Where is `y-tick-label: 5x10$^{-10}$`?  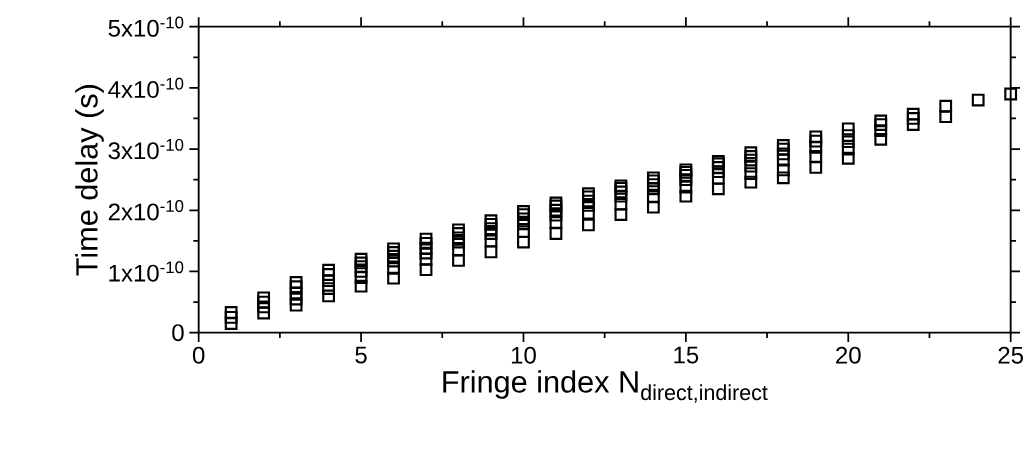 y-tick-label: 5x10$^{-10}$ is located at coordinates (146, 26).